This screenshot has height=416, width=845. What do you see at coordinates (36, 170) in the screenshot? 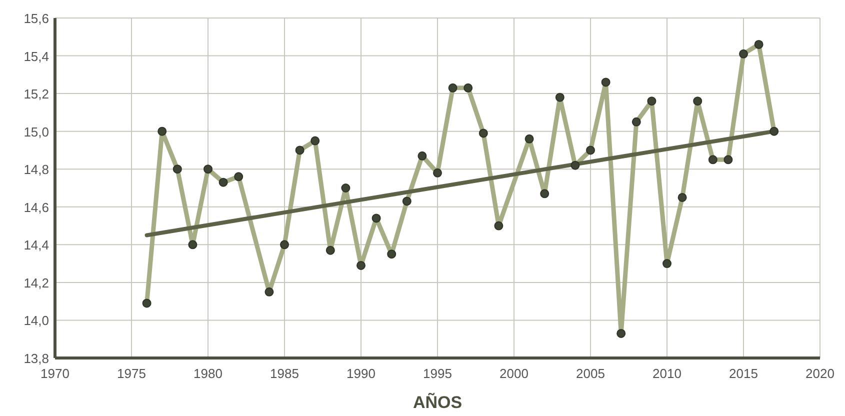
I see `y-tick-label: 14,8` at bounding box center [36, 170].